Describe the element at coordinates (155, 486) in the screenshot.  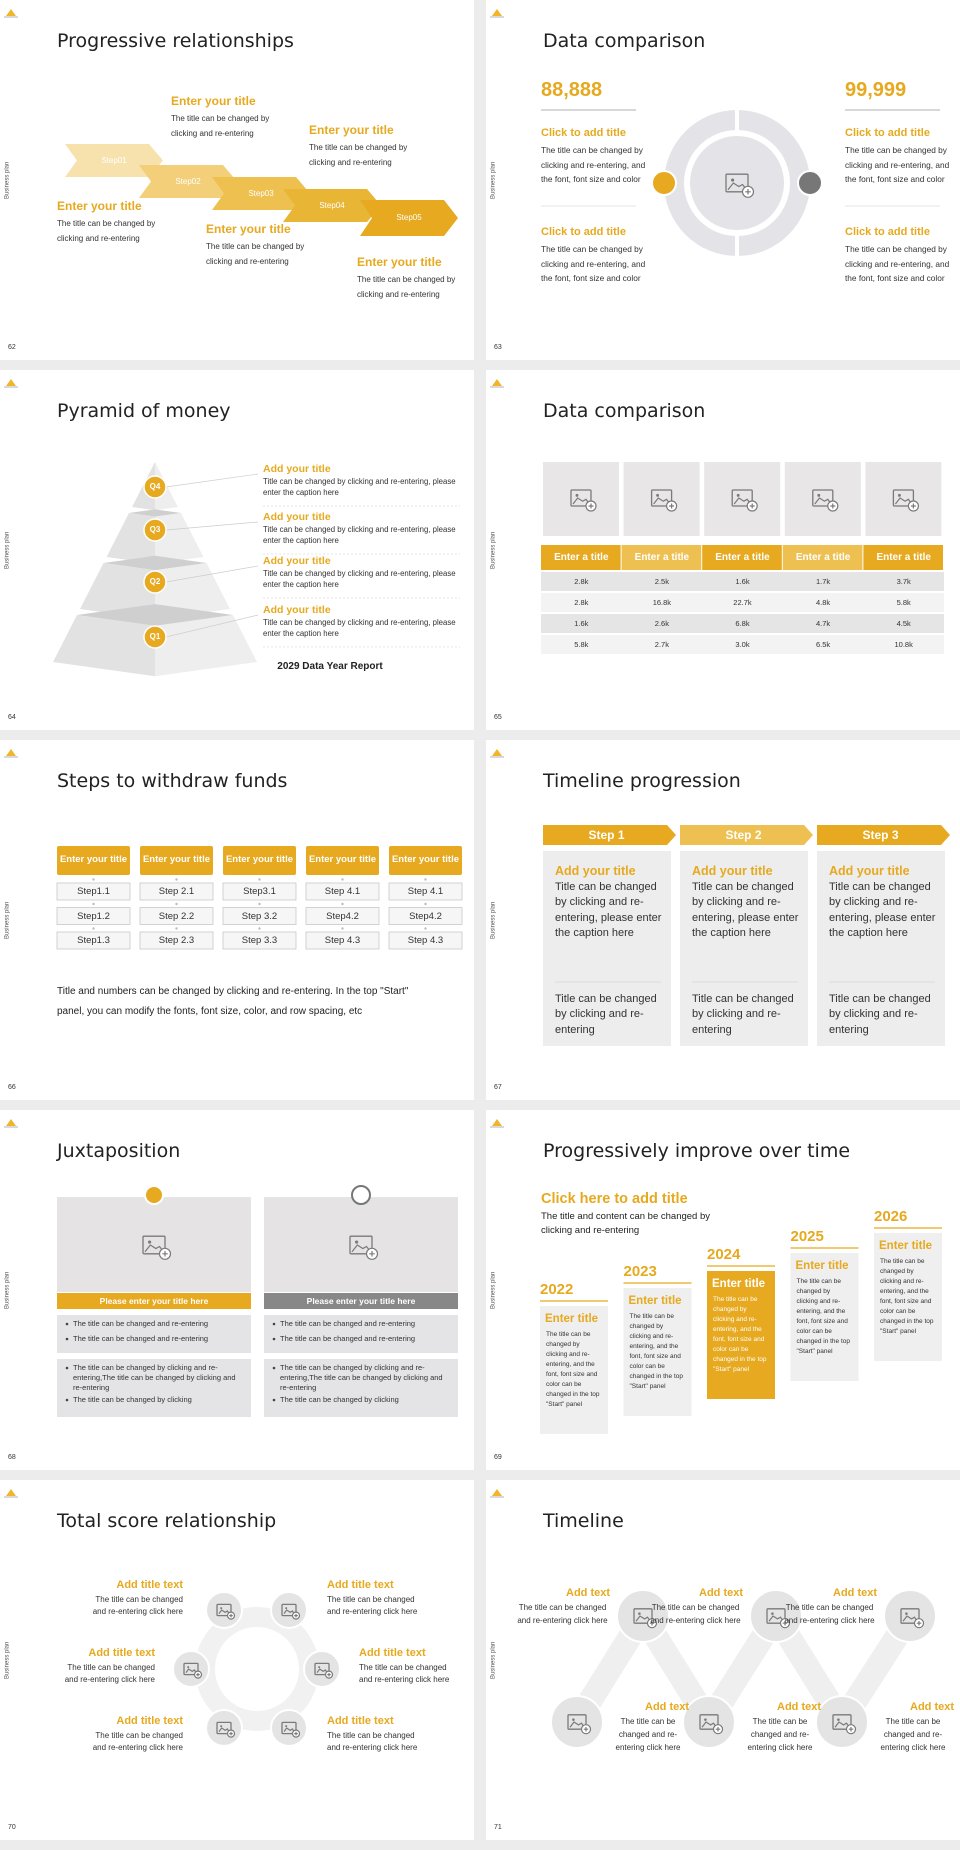
I see `level-label: Q4` at that location.